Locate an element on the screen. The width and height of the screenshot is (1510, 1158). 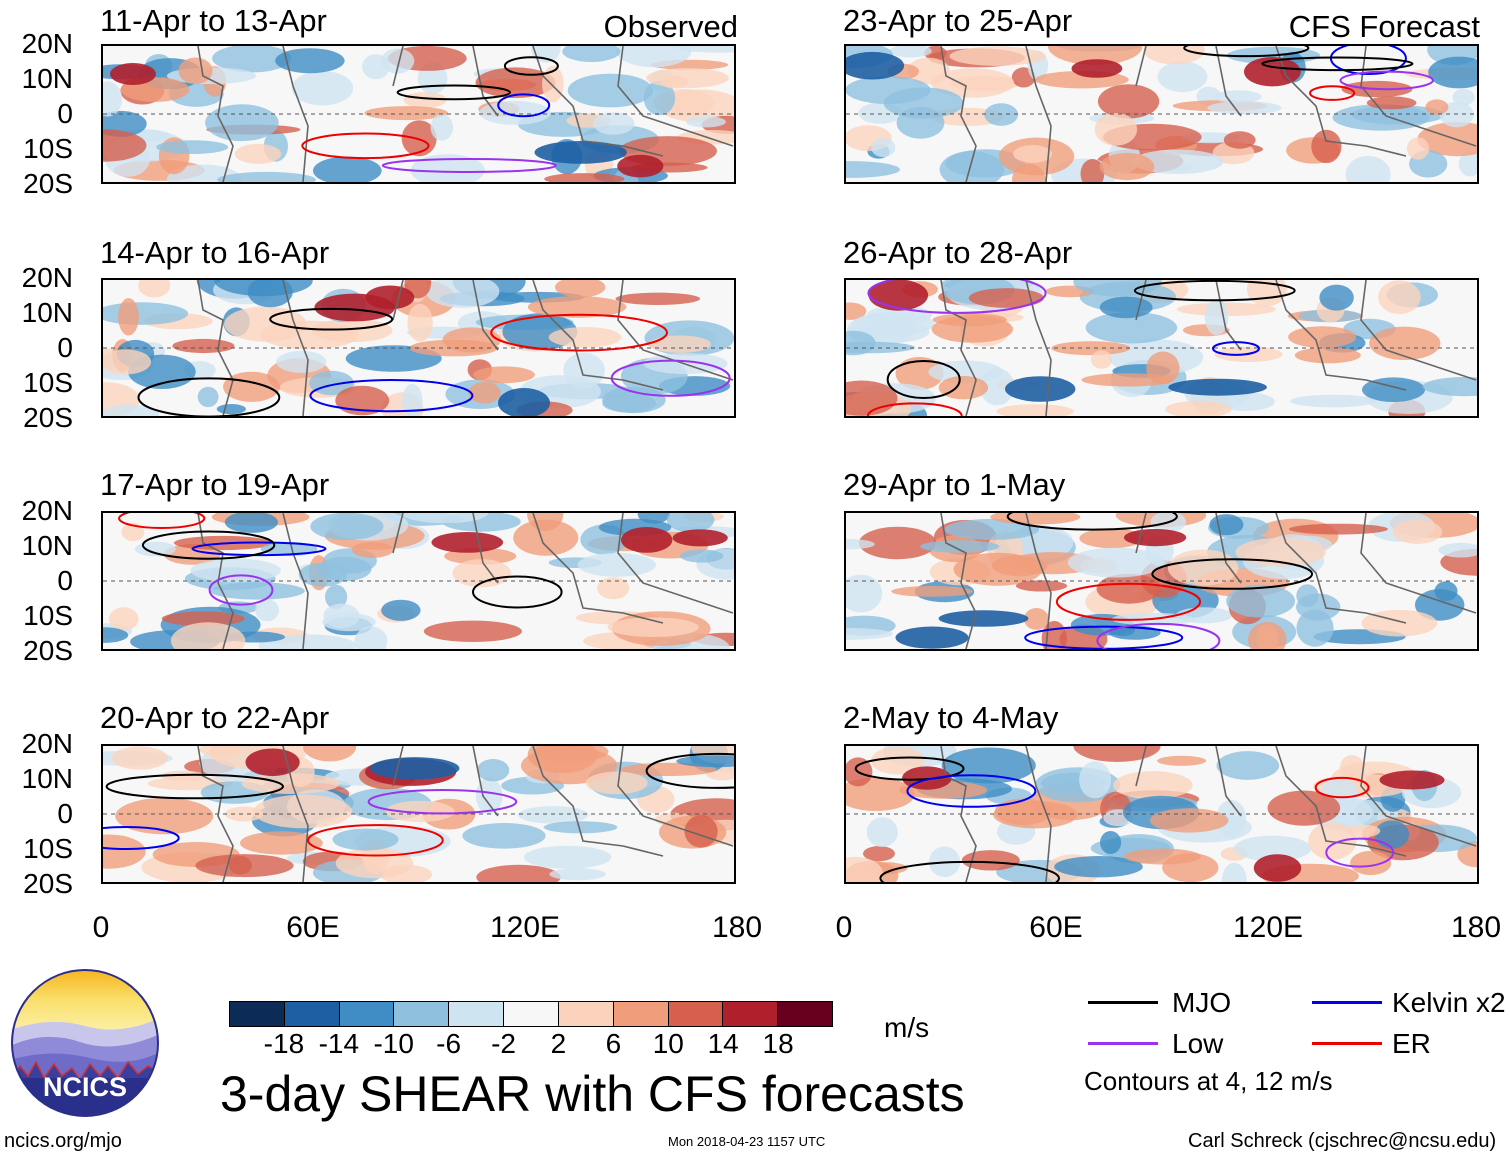
panel-title: 29-Apr to 1-May is located at coordinates (954, 484).